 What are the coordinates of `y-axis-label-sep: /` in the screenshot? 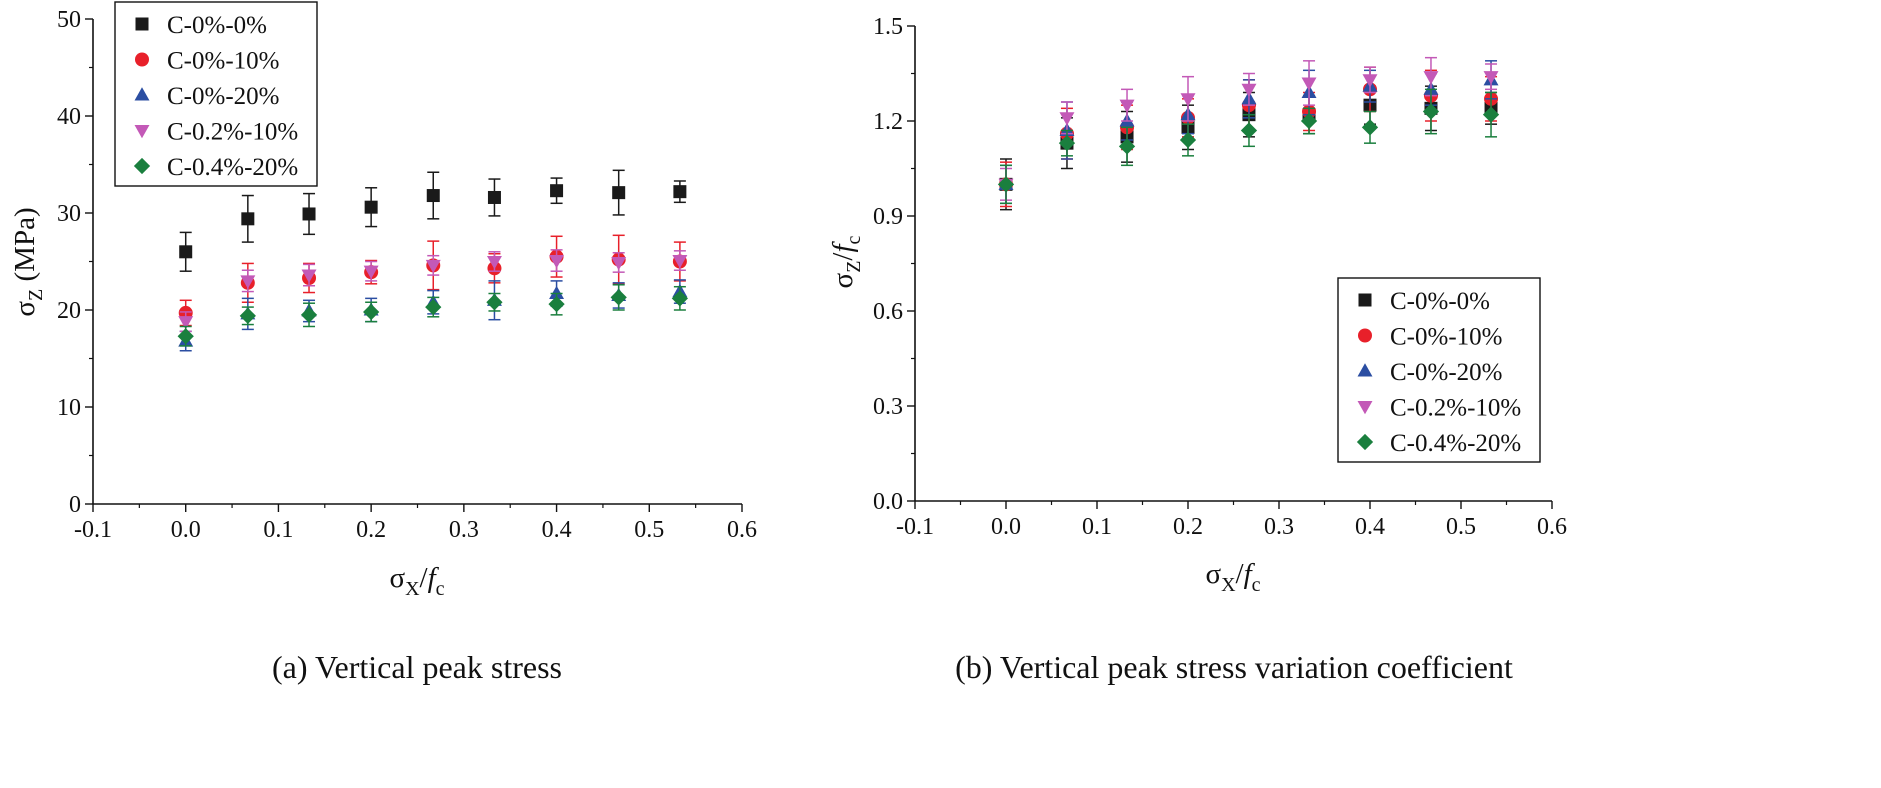 It's located at (843, 256).